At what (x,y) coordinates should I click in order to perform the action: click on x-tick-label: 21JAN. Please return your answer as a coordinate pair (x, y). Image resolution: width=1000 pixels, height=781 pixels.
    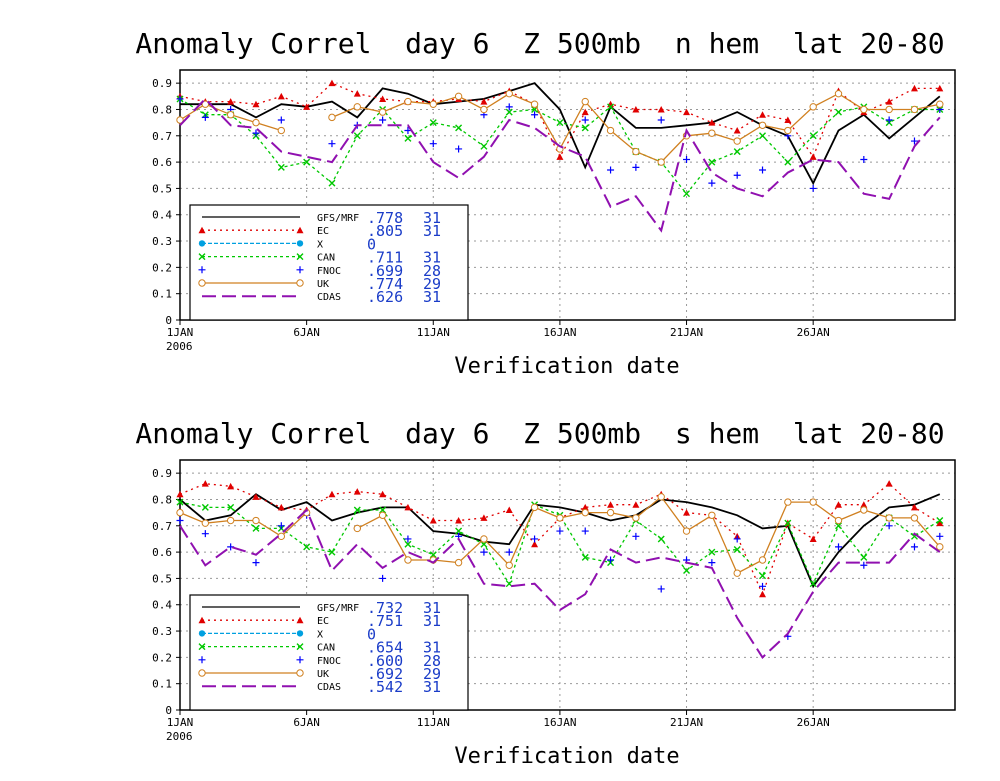
    Looking at the image, I should click on (686, 332).